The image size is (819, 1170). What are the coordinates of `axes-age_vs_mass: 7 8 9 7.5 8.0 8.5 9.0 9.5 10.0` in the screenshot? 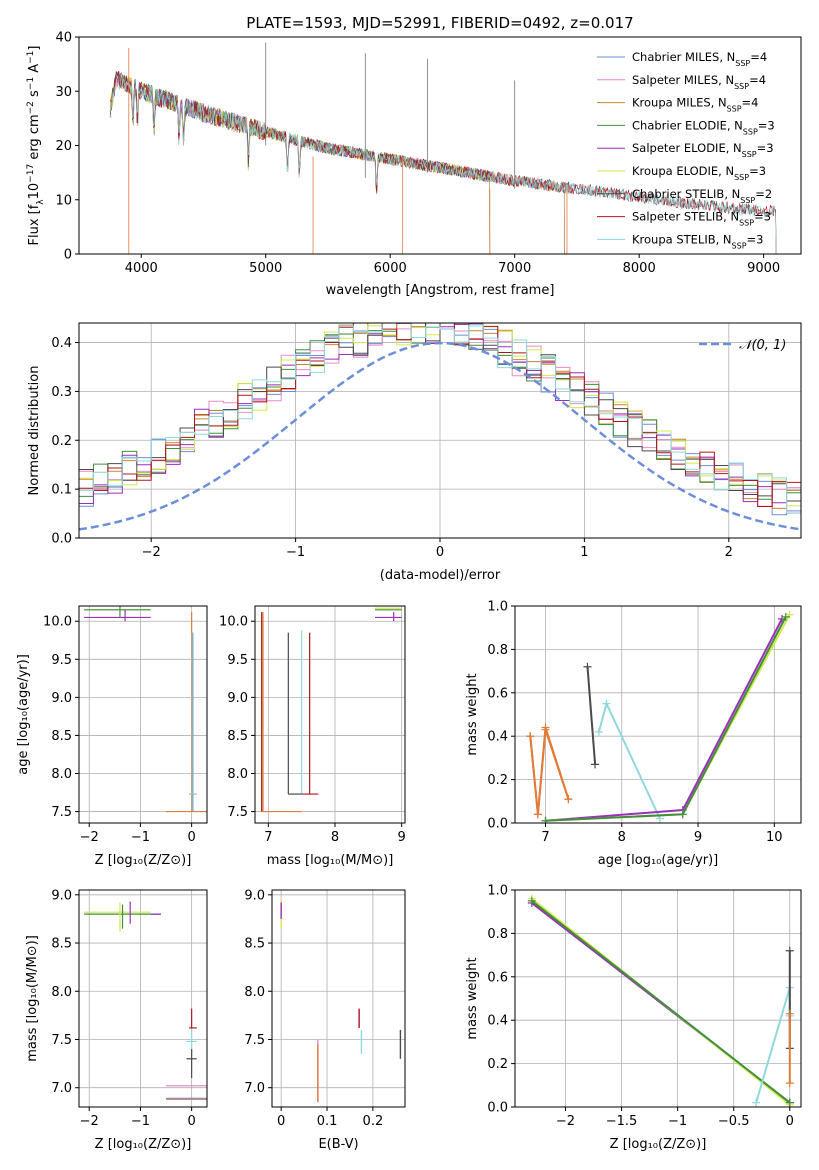 It's located at (312, 725).